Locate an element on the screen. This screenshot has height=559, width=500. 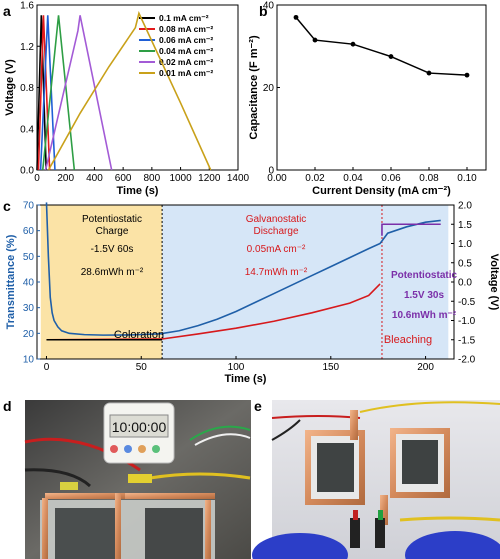
y2-tick-label: -2.0 is located at coordinates (467, 360).